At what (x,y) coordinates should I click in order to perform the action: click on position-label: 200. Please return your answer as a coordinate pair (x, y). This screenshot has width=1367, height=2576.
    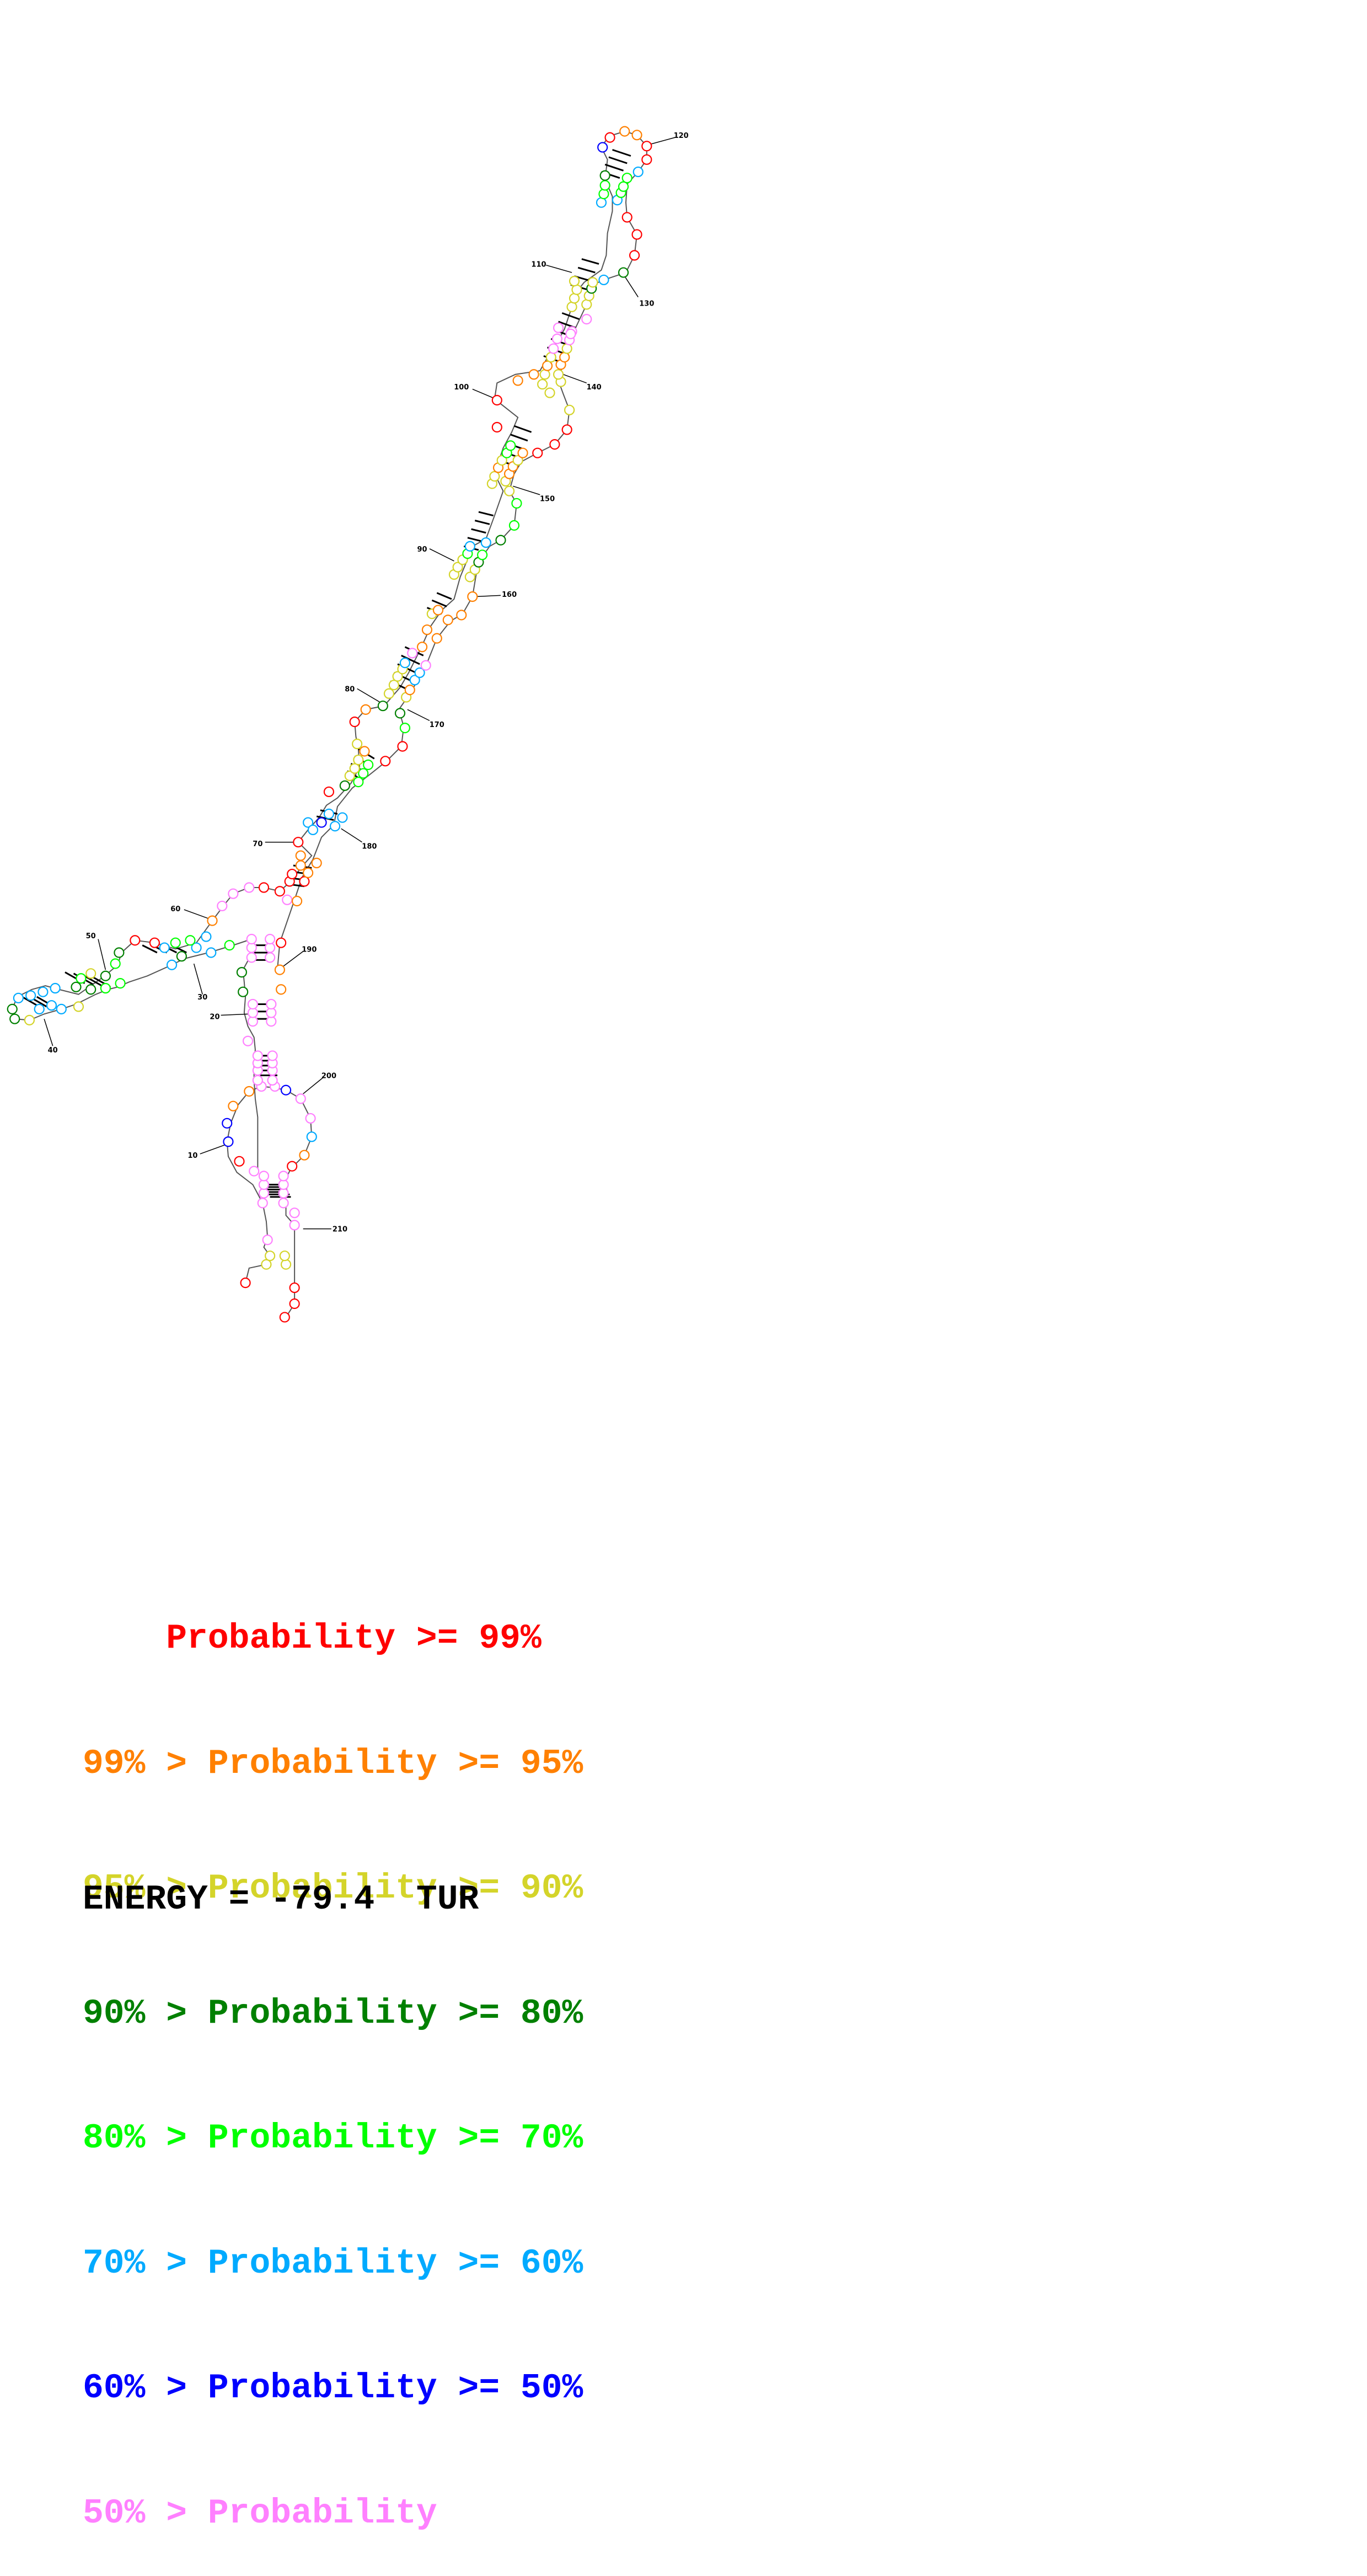
    Looking at the image, I should click on (329, 1076).